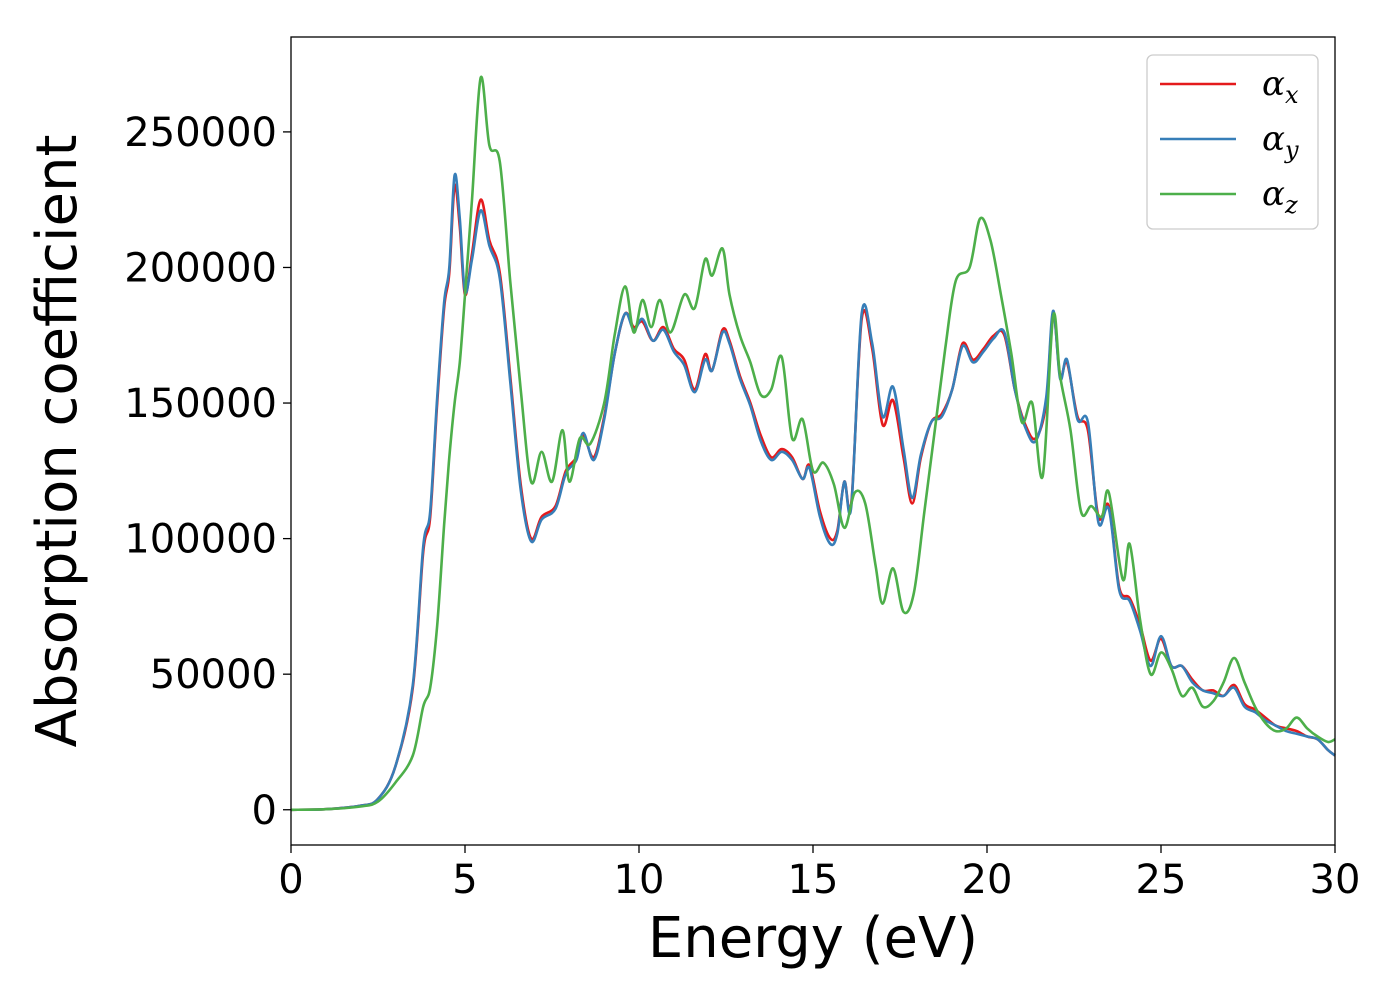  What do you see at coordinates (200, 540) in the screenshot?
I see `y-tick-label: 100000` at bounding box center [200, 540].